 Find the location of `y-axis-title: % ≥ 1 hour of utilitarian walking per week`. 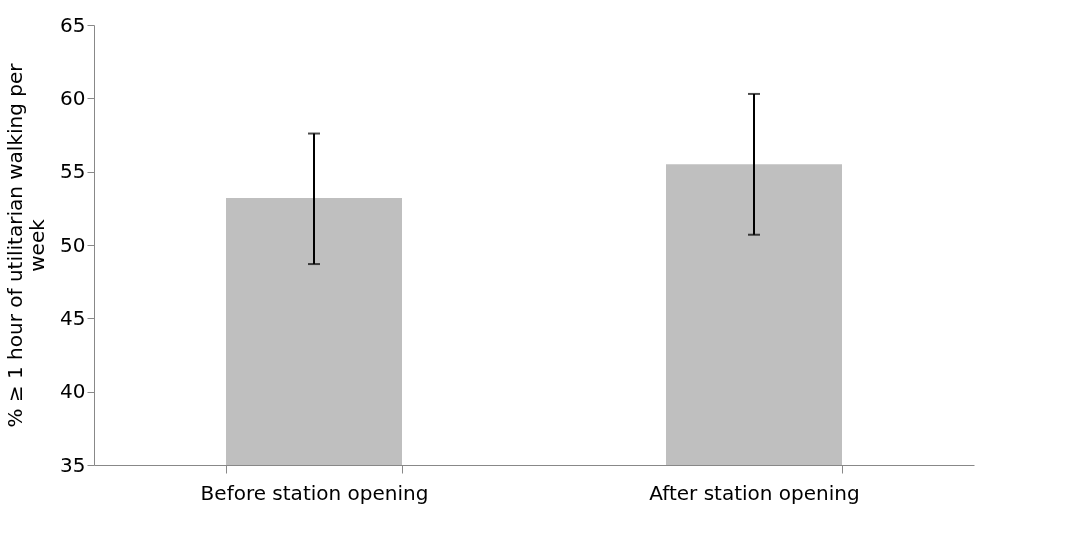

y-axis-title: % ≥ 1 hour of utilitarian walking per week is located at coordinates (26, 245).